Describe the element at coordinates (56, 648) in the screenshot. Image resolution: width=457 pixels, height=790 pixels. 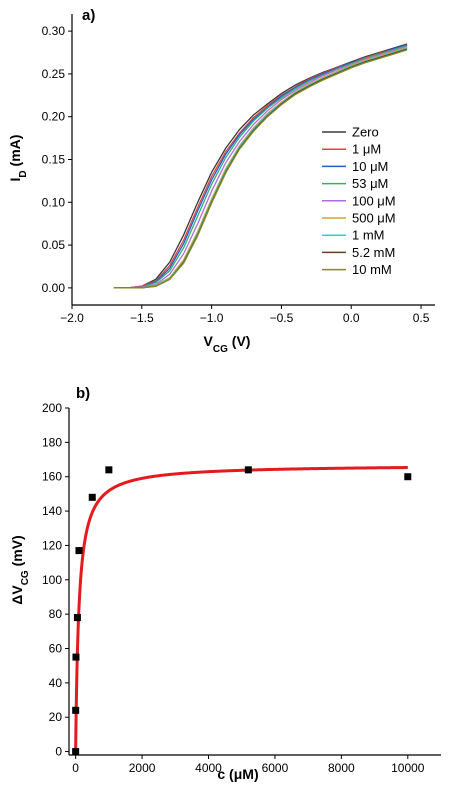
I see `y-tick-label: 60` at that location.